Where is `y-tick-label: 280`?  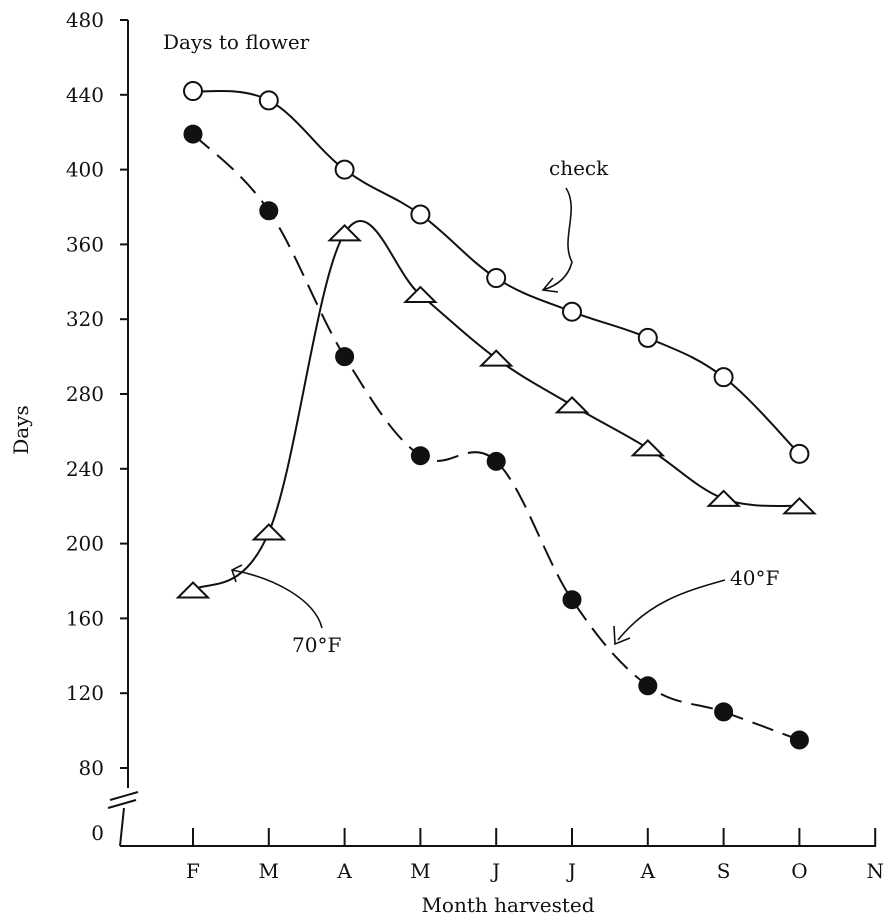 y-tick-label: 280 is located at coordinates (85, 394).